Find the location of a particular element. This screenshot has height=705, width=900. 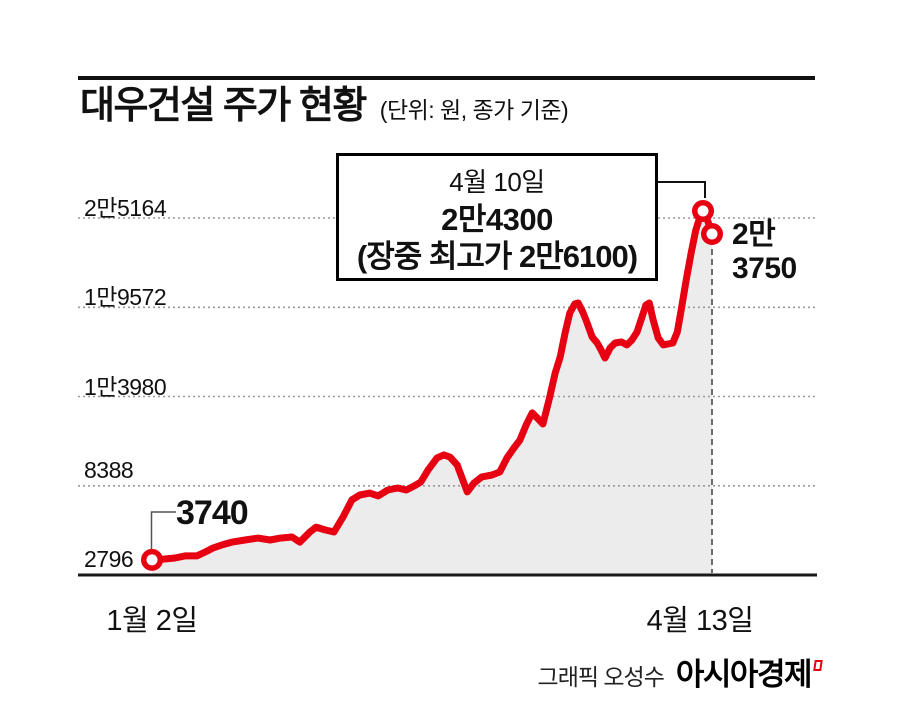

y-axis-label: 2796 is located at coordinates (109, 559).